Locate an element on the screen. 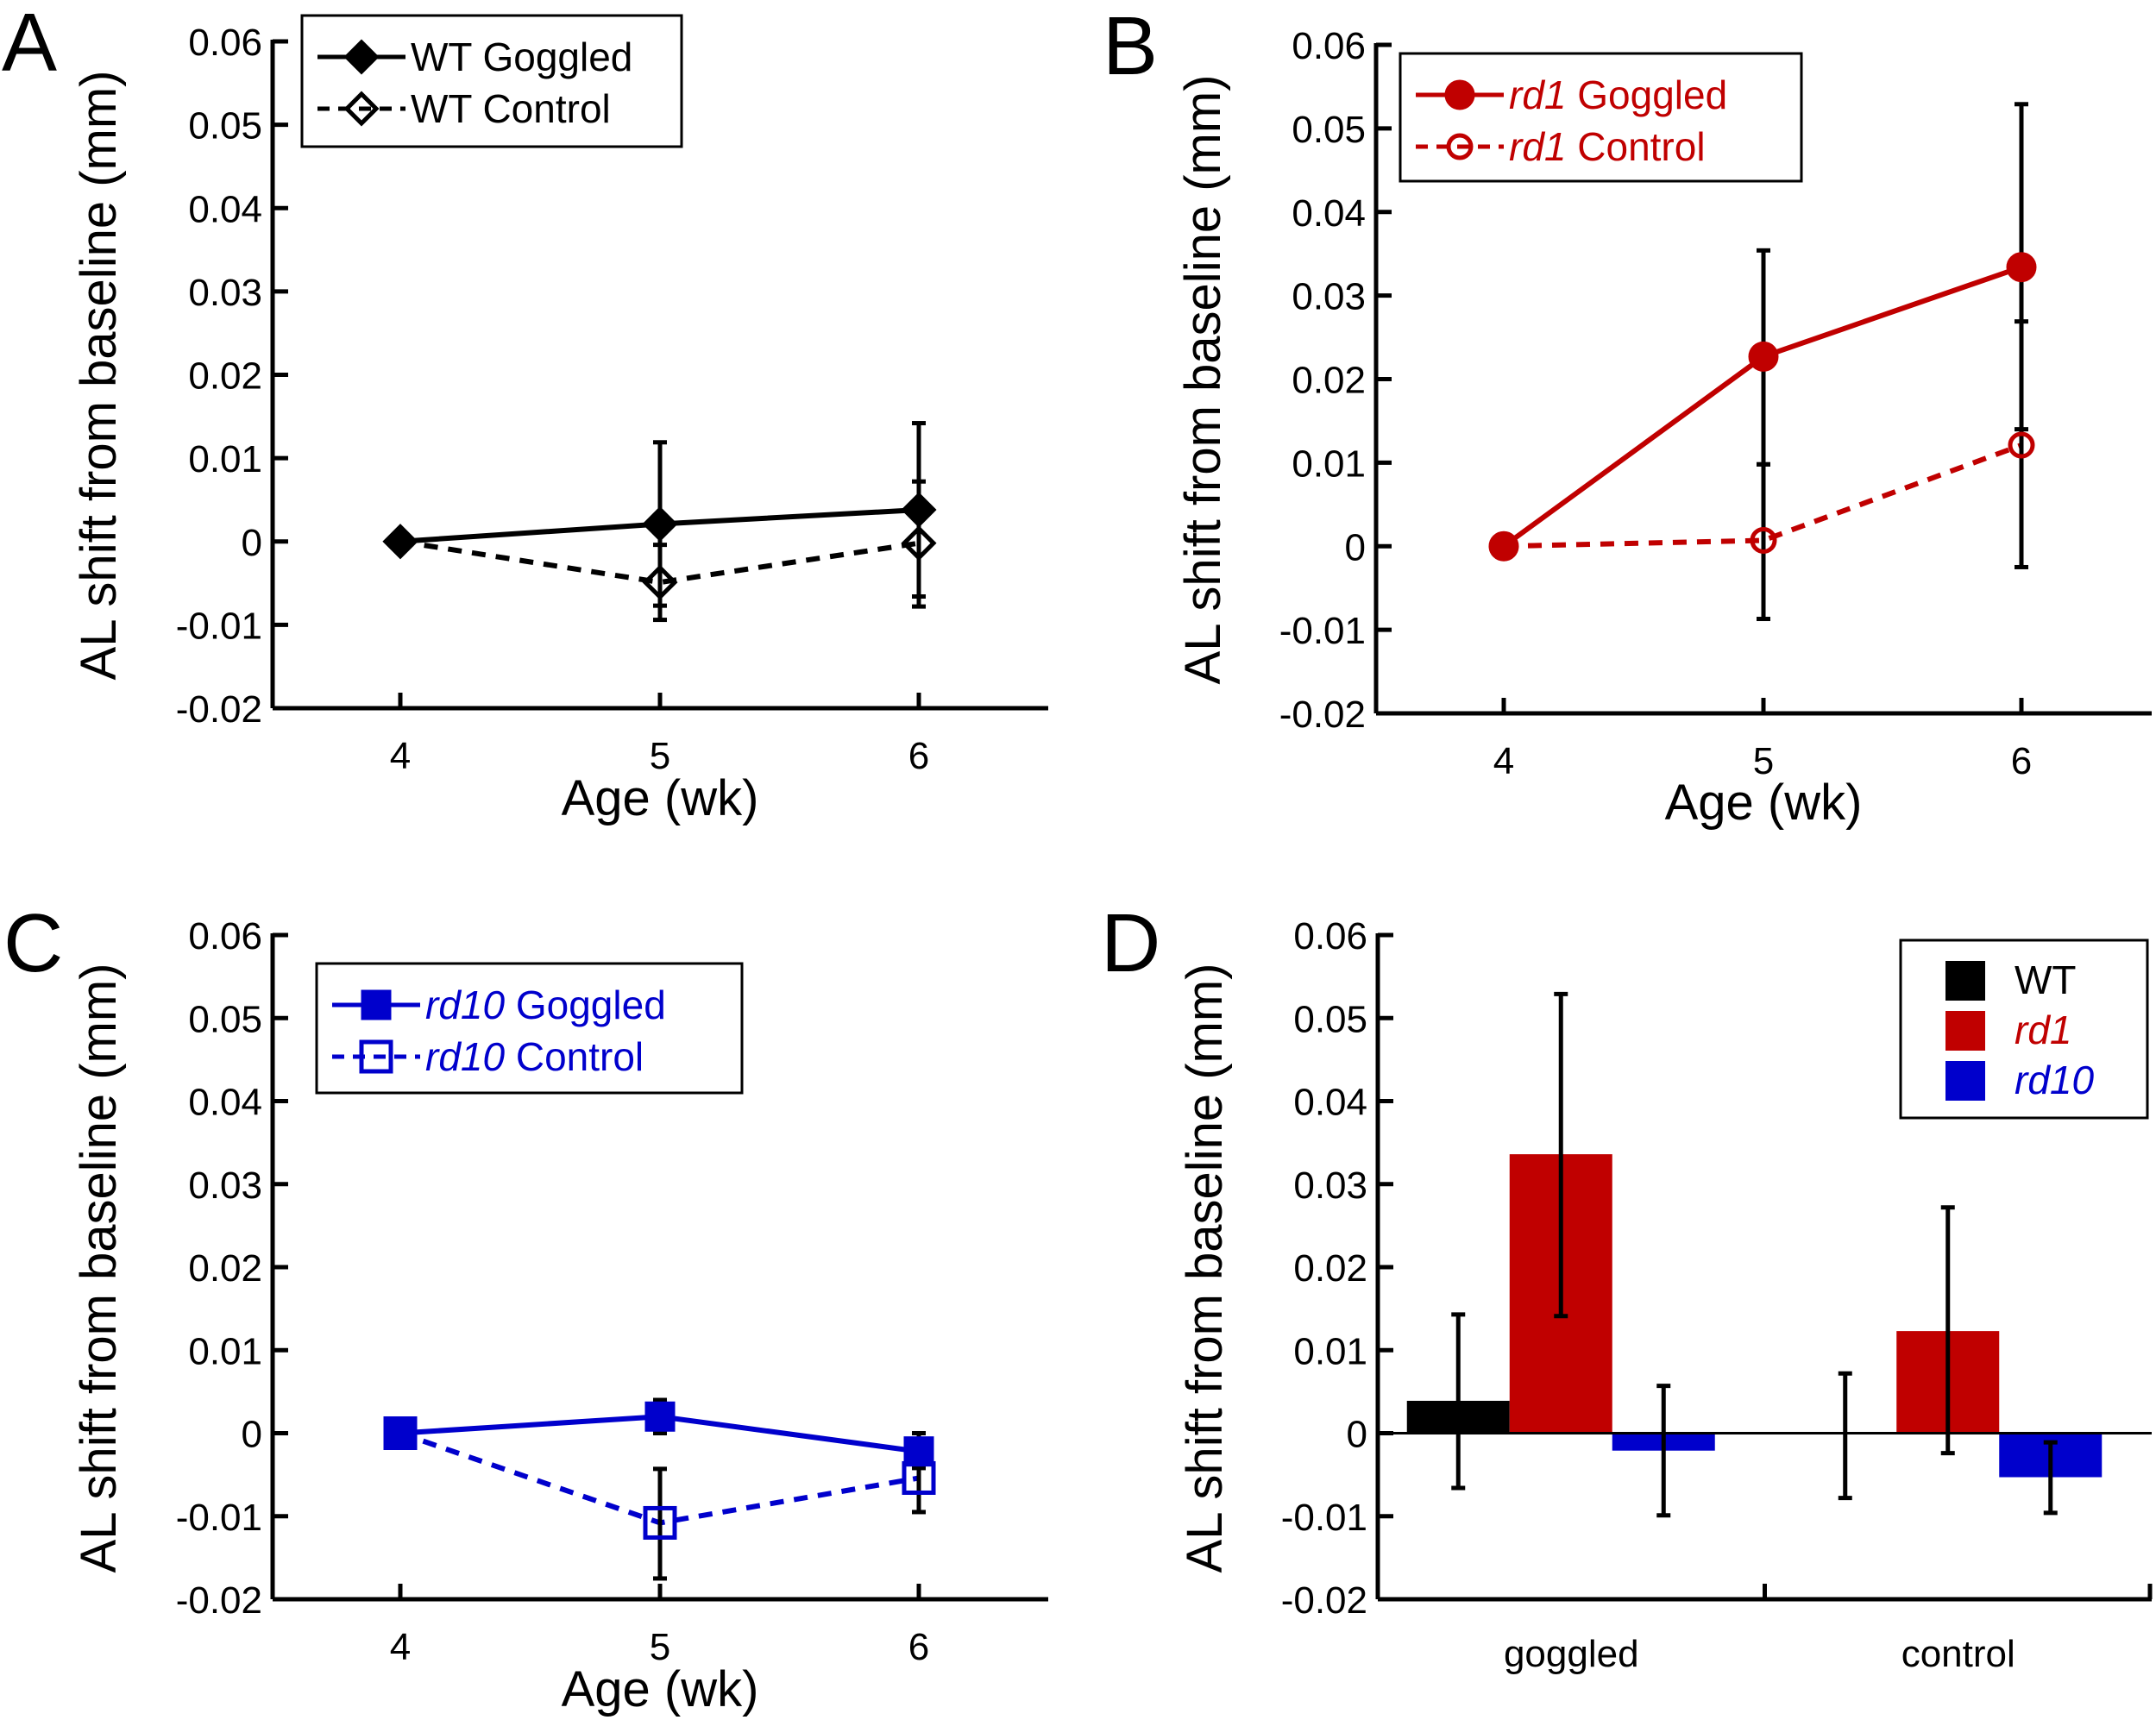  legend-swatch-rd10 is located at coordinates (1965, 1081).